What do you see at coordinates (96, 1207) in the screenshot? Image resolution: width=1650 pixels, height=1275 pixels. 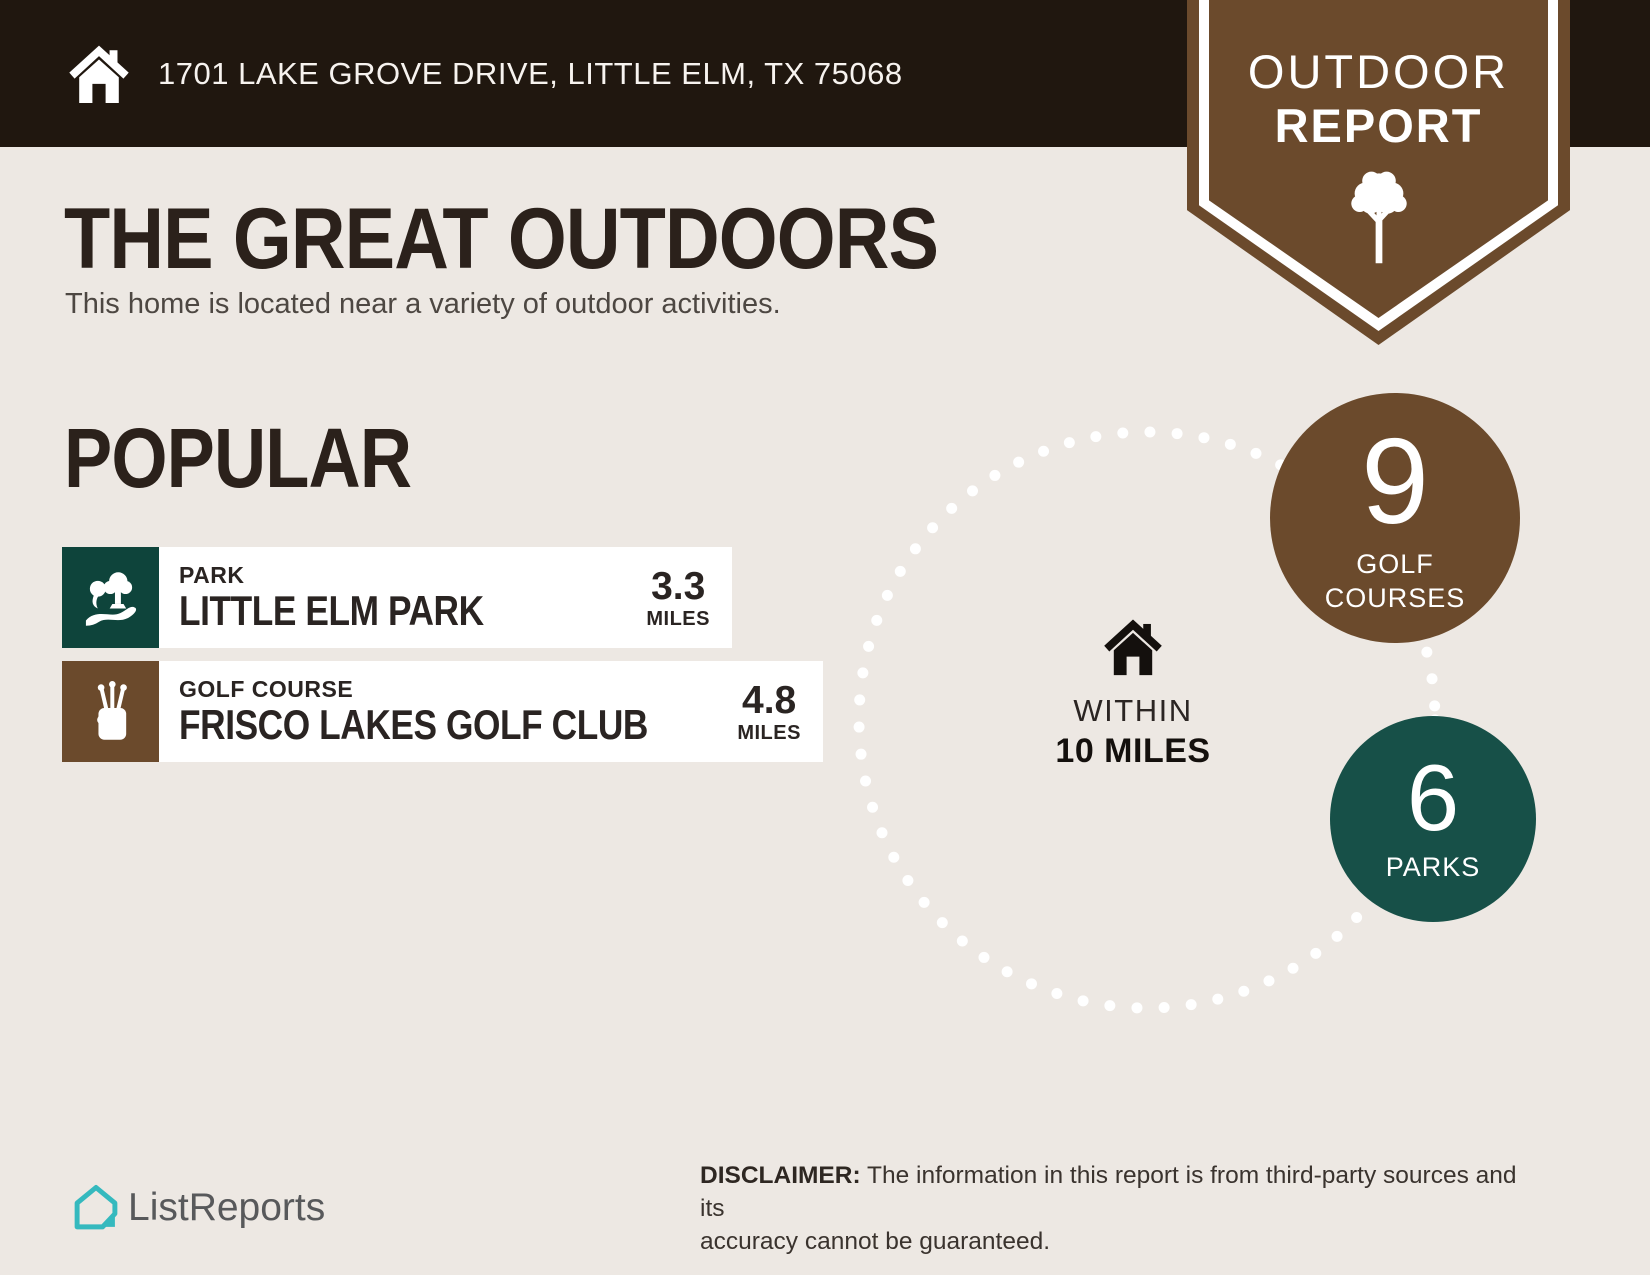 I see `listreports-logo-icon` at bounding box center [96, 1207].